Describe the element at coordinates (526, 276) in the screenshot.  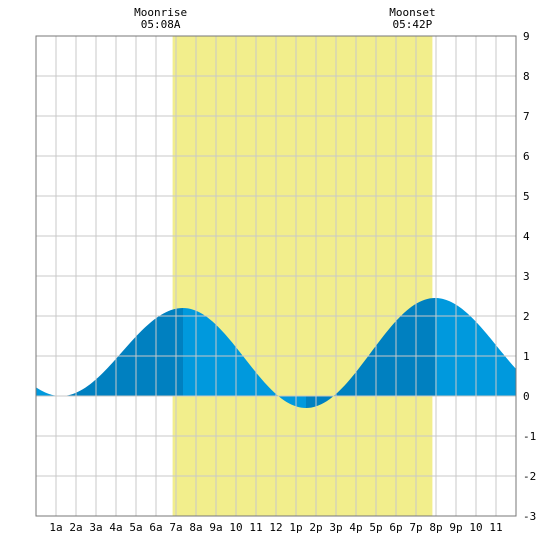
I see `y-tick-label: 3` at that location.